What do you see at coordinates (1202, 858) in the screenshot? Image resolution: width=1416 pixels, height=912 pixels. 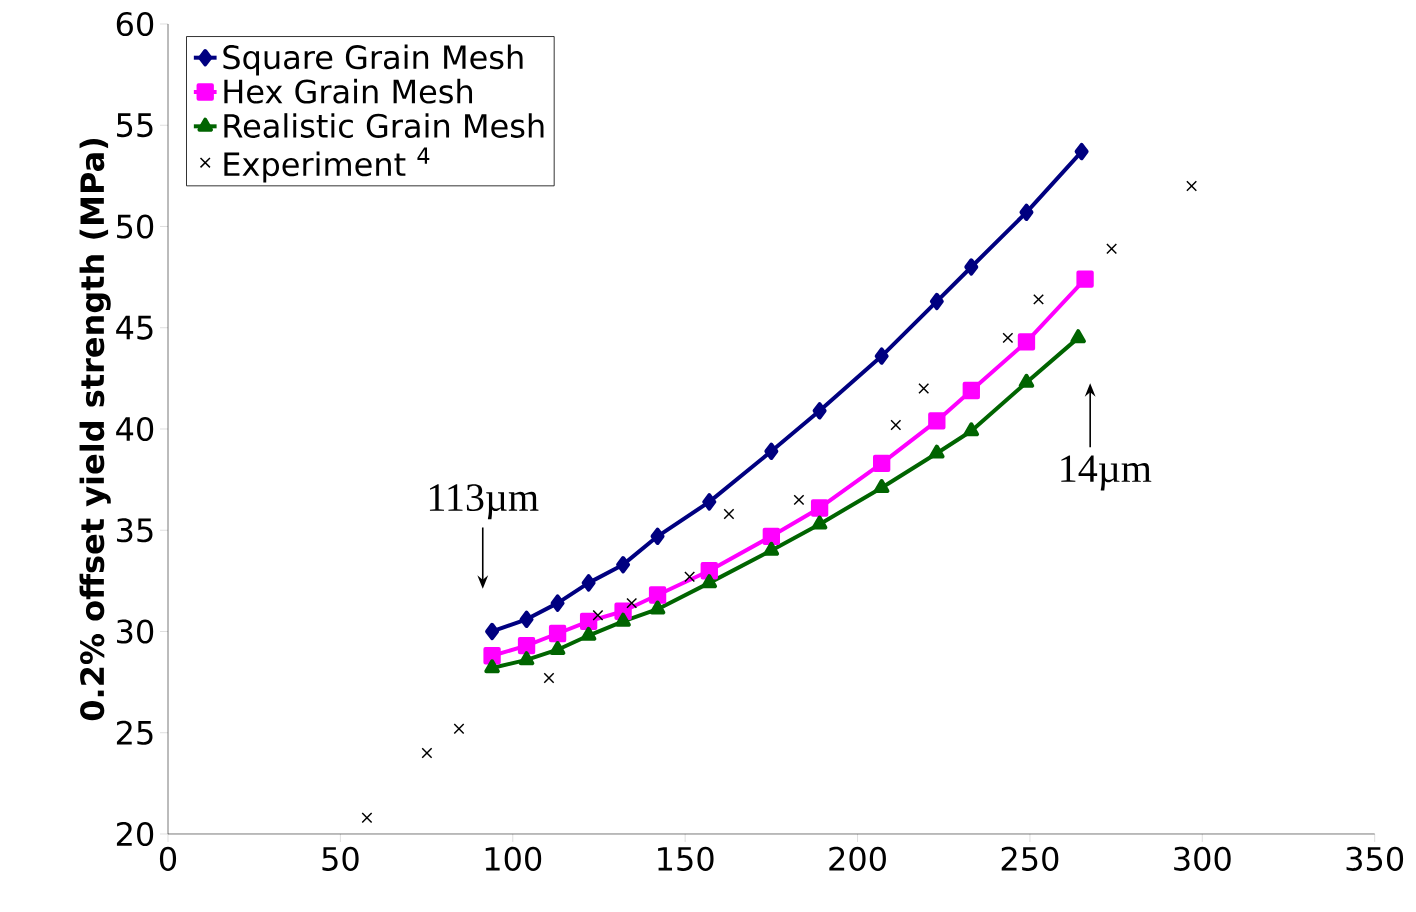 I see `x-tick-label: 300` at bounding box center [1202, 858].